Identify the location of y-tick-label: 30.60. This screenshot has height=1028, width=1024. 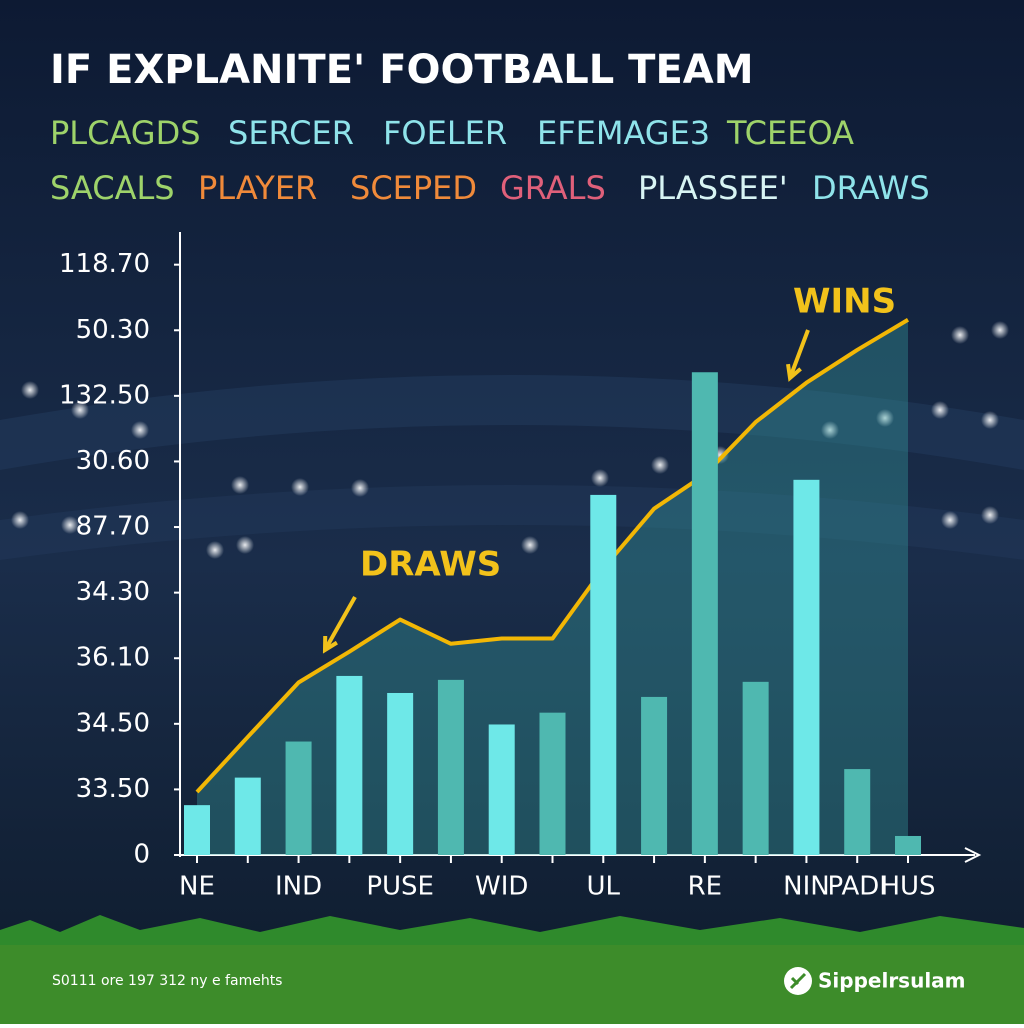
(113, 461).